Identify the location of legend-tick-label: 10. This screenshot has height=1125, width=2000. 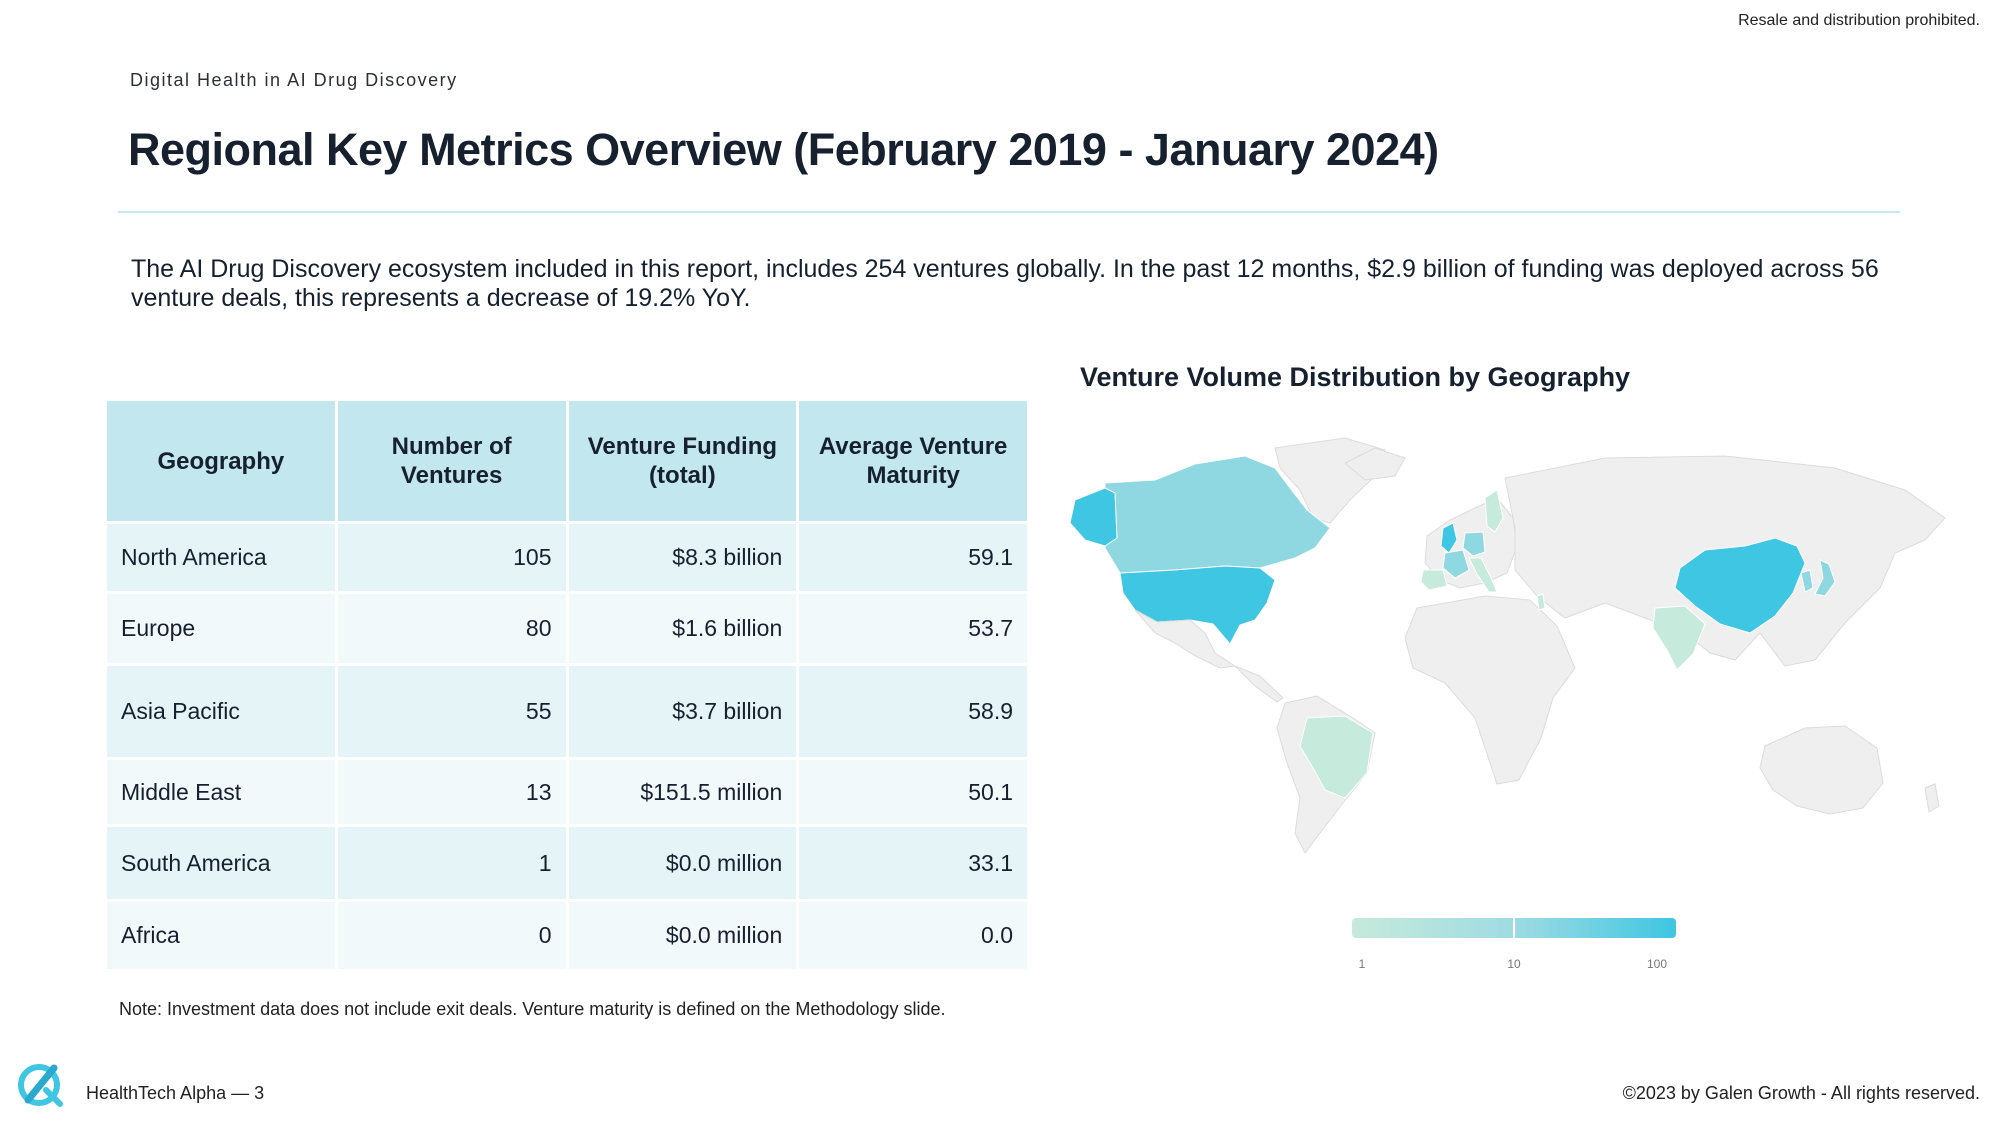
(1514, 964).